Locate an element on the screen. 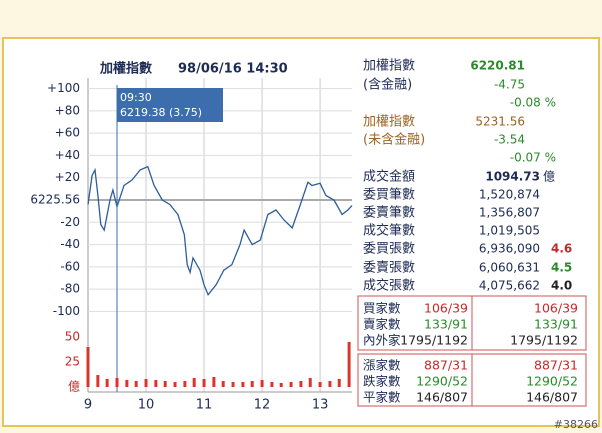 The width and height of the screenshot is (602, 433). y-tick-label: -80 is located at coordinates (70, 289).